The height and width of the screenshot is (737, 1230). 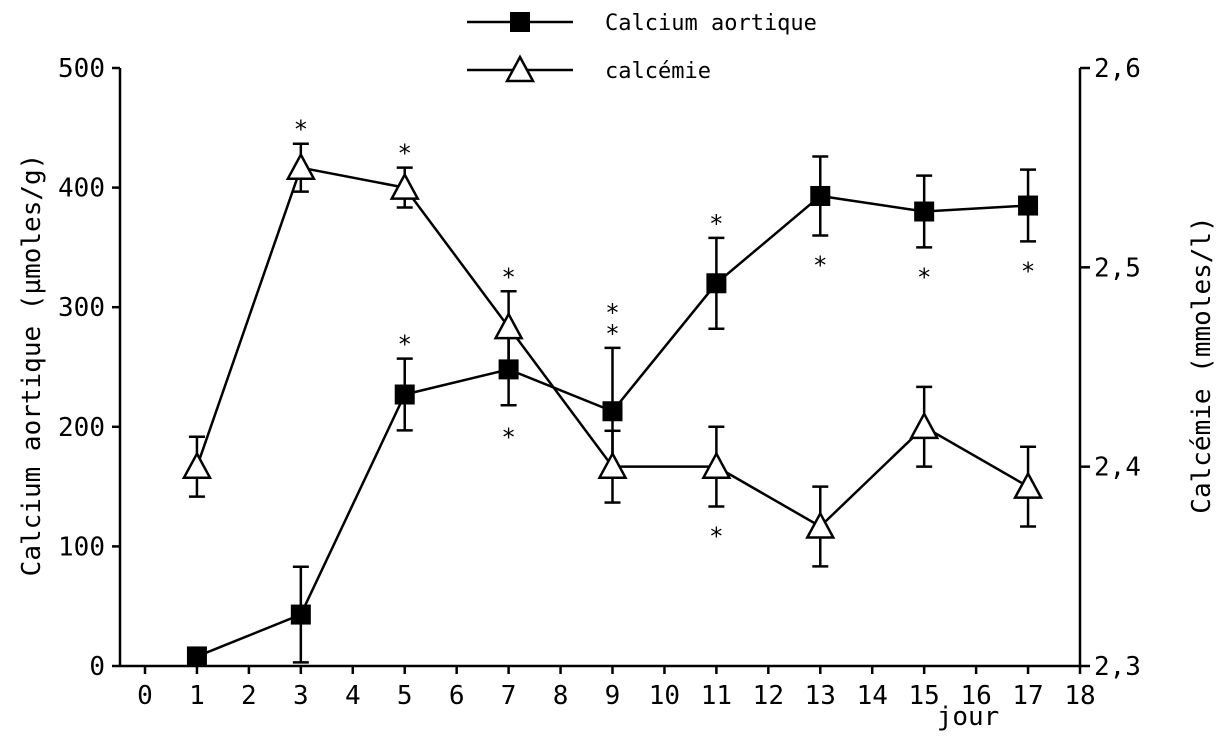 What do you see at coordinates (197, 696) in the screenshot?
I see `x-tick-label: 1` at bounding box center [197, 696].